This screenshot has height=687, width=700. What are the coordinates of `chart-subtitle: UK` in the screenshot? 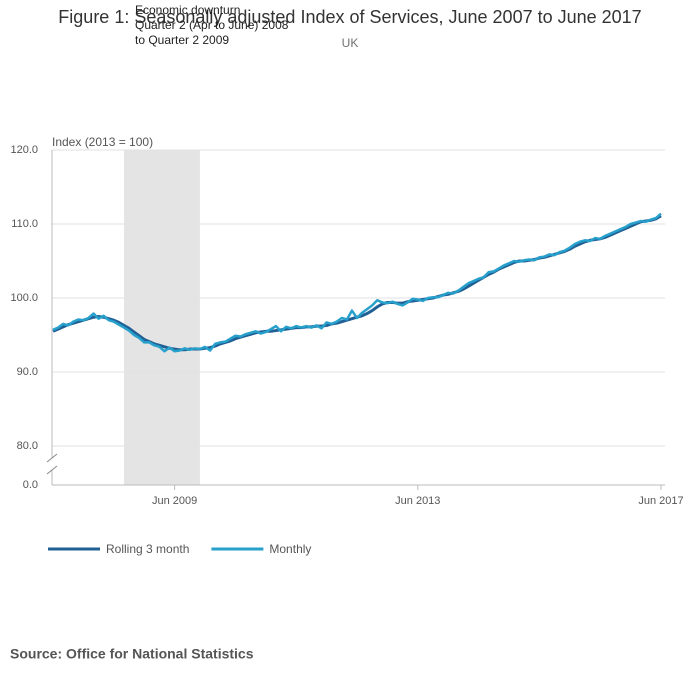 It's located at (350, 43).